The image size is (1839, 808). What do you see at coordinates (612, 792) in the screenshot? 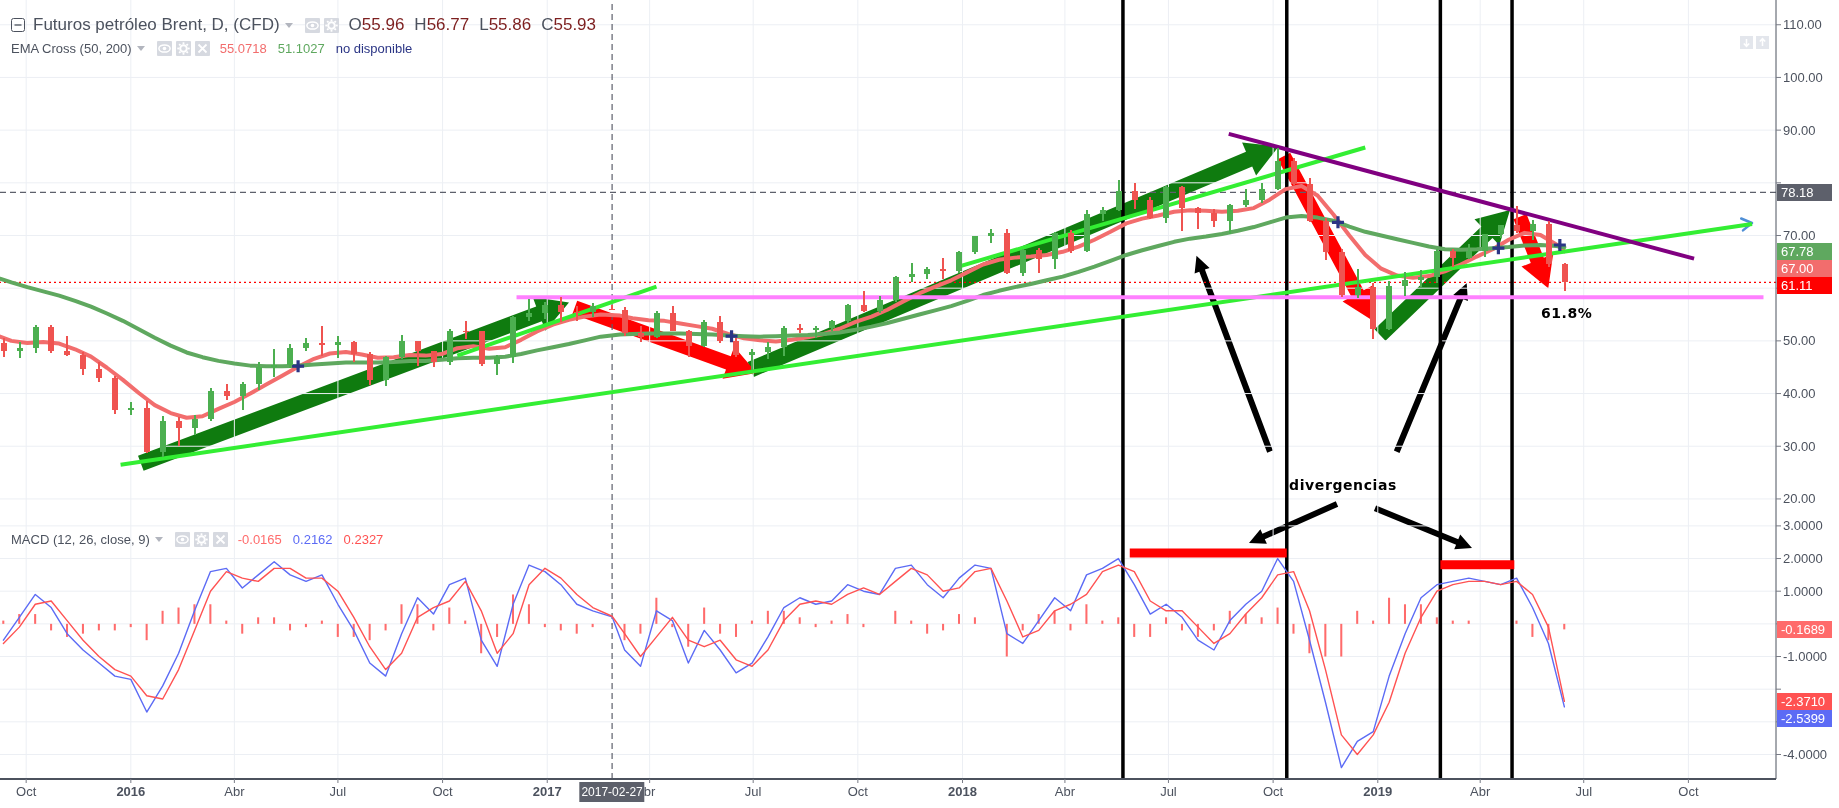
I see `ref-line-label: 2017-02-27` at bounding box center [612, 792].